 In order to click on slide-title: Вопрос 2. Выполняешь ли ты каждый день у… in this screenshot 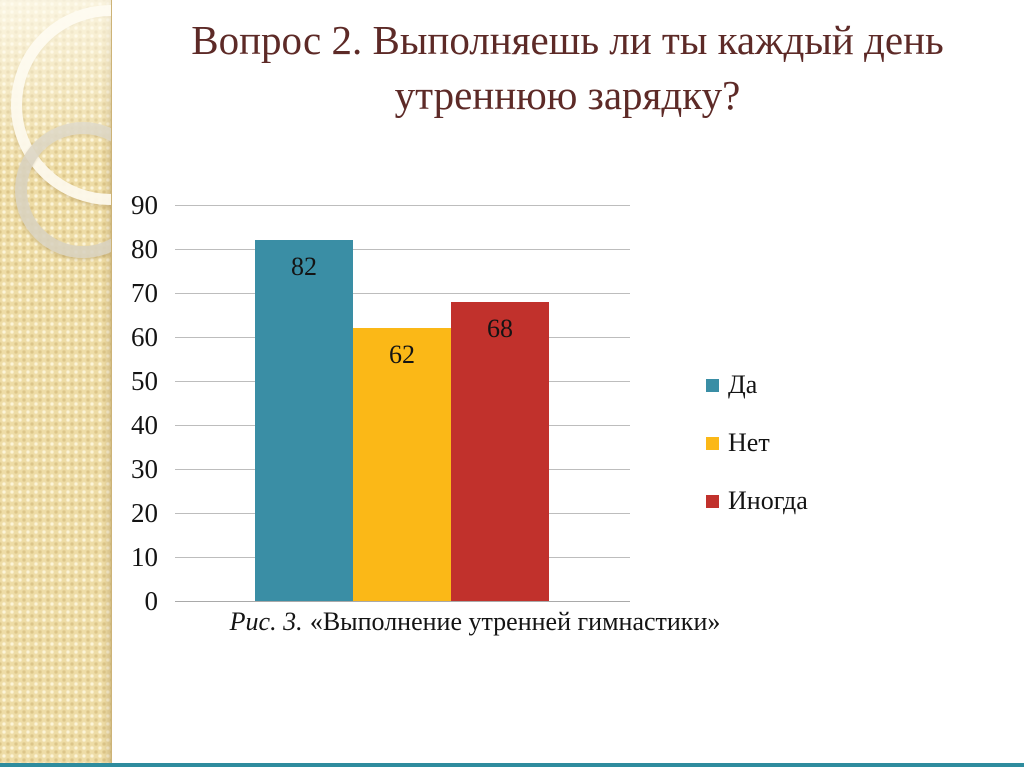, I will do `click(567, 68)`.